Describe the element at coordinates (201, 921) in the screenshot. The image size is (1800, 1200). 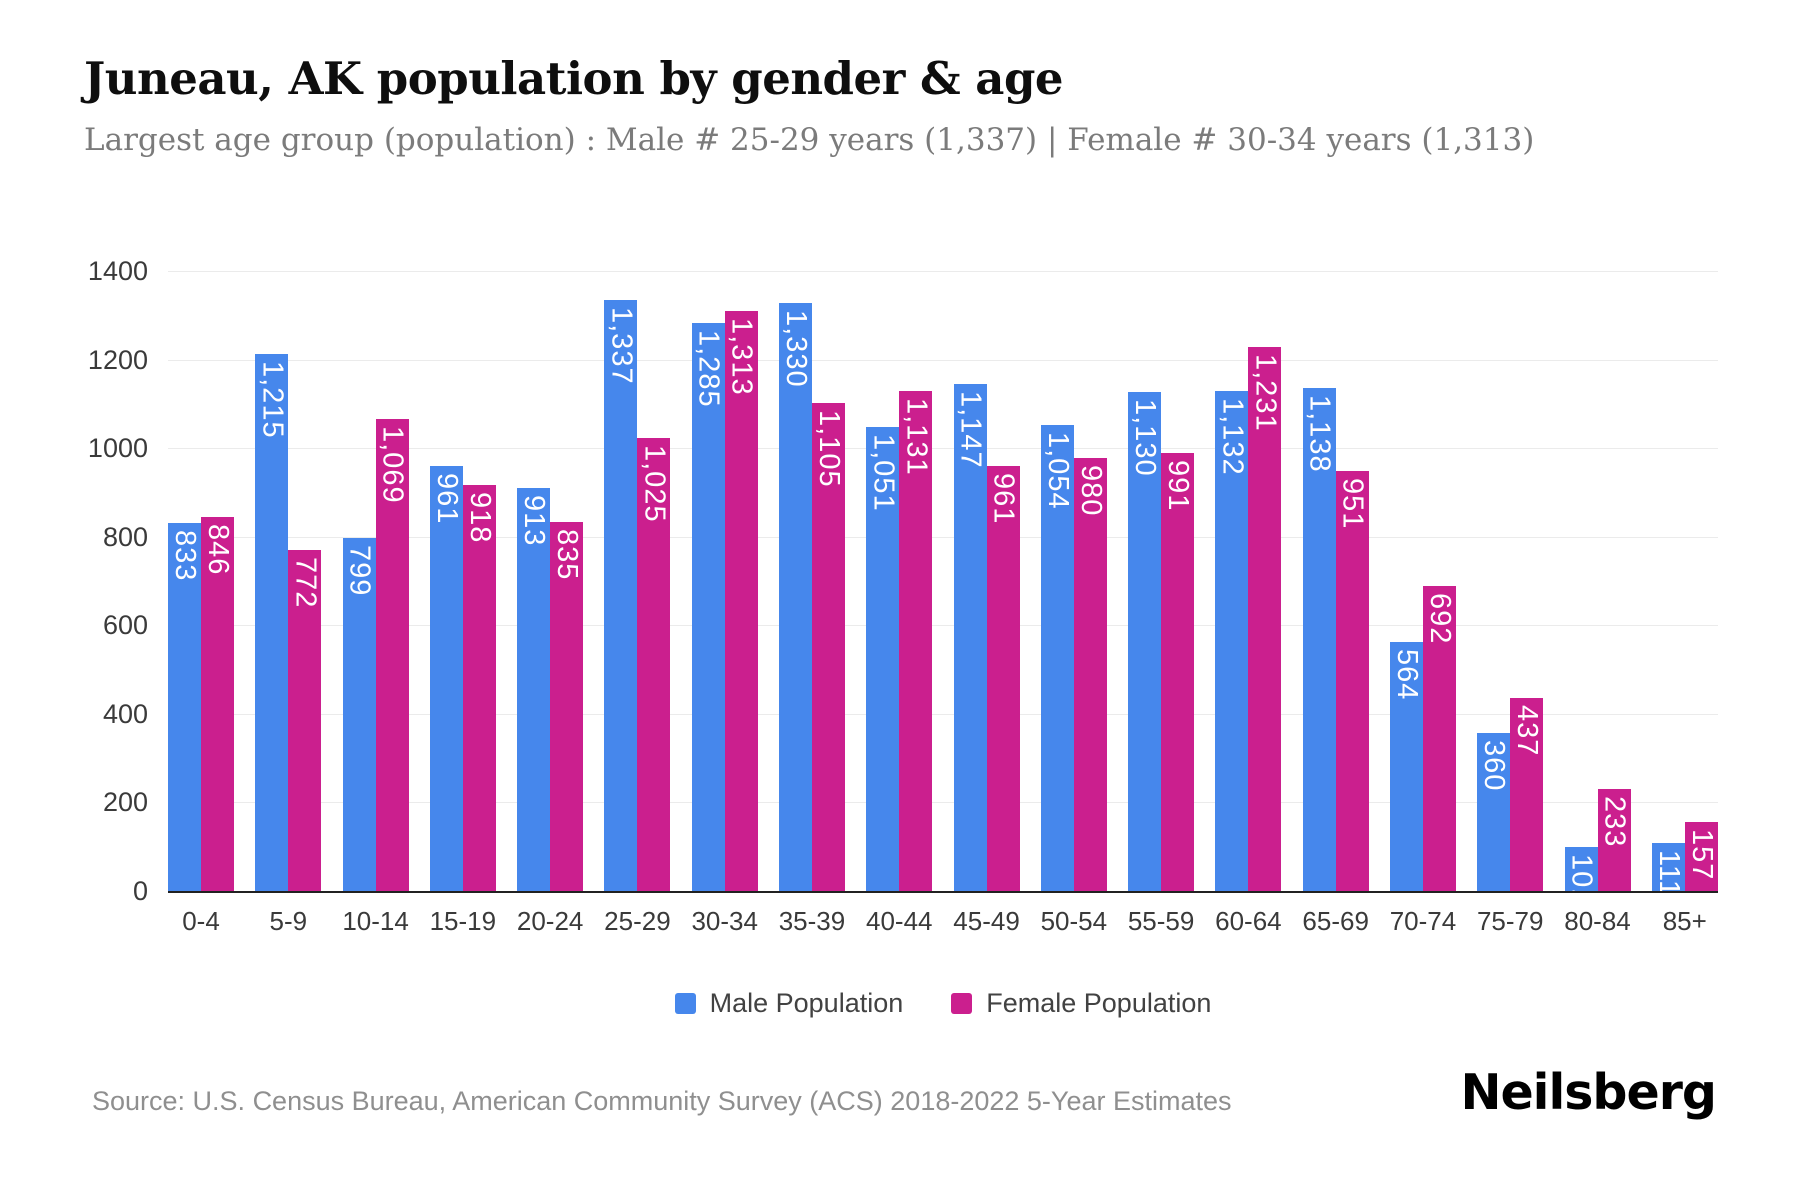
I see `x-axis-label-0-4: 0-4` at that location.